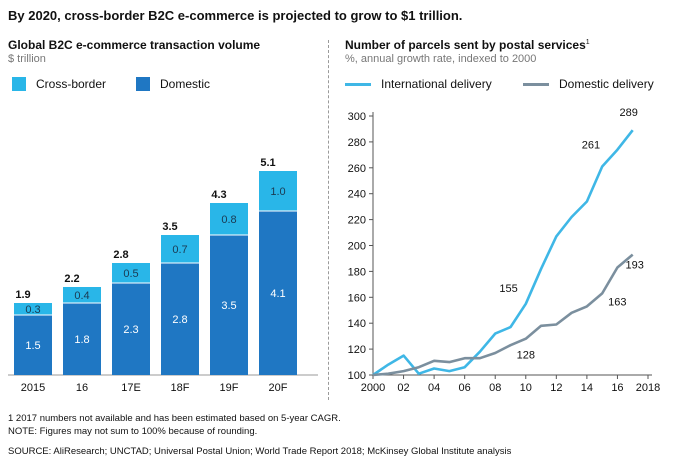 This screenshot has height=465, width=680. I want to click on bar-total-2015: 1.9, so click(22, 295).